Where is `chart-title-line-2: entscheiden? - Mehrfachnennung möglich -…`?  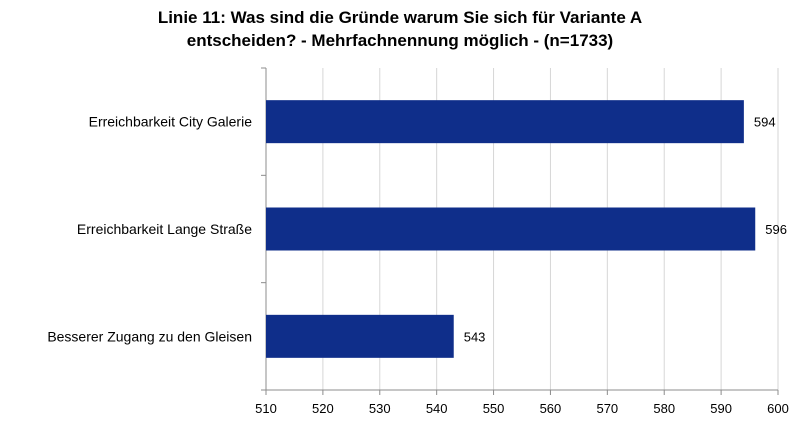 chart-title-line-2: entscheiden? - Mehrfachnennung möglich -… is located at coordinates (400, 40).